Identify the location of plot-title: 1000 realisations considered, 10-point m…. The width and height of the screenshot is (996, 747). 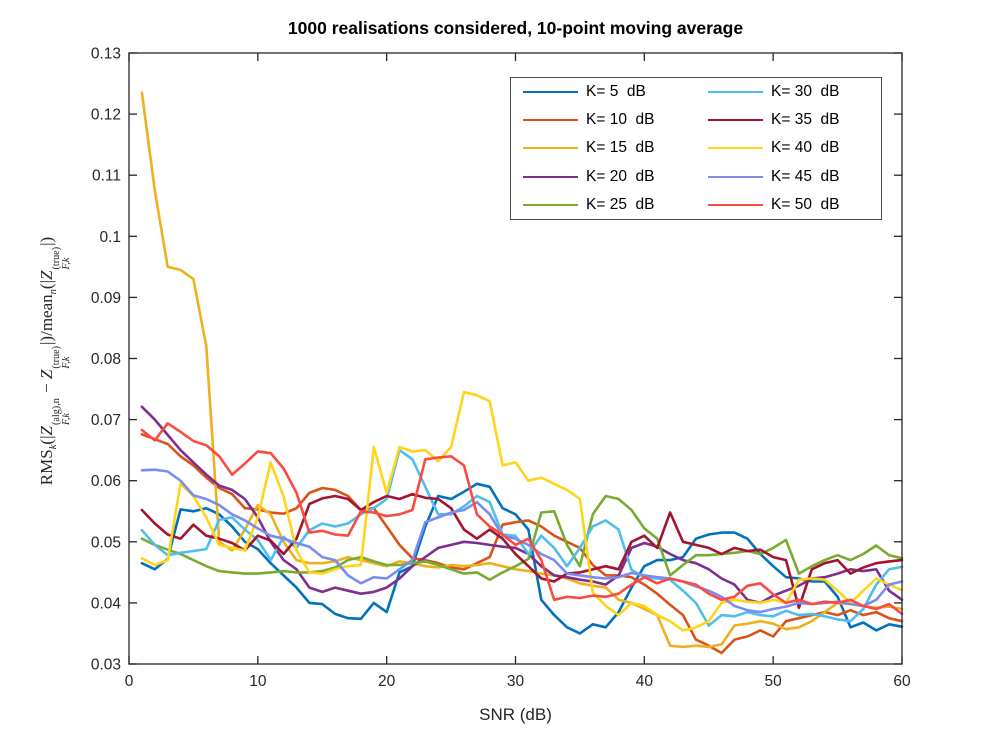
(515, 28).